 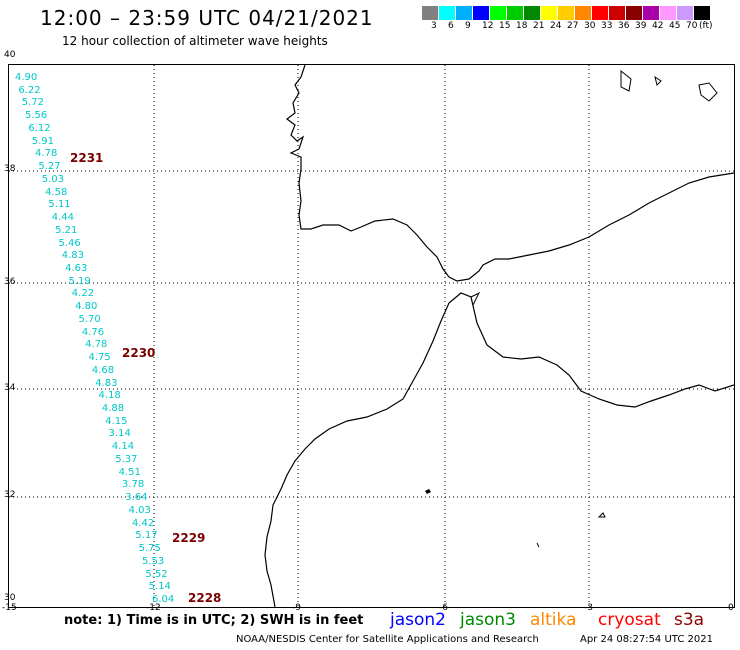 What do you see at coordinates (626, 80) in the screenshot?
I see `mallorca-island` at bounding box center [626, 80].